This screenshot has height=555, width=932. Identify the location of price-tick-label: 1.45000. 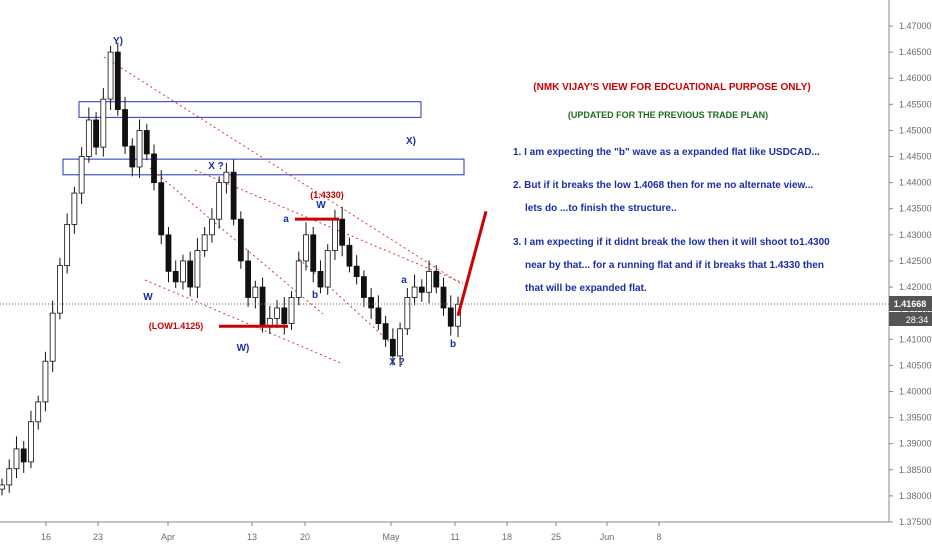
(915, 130).